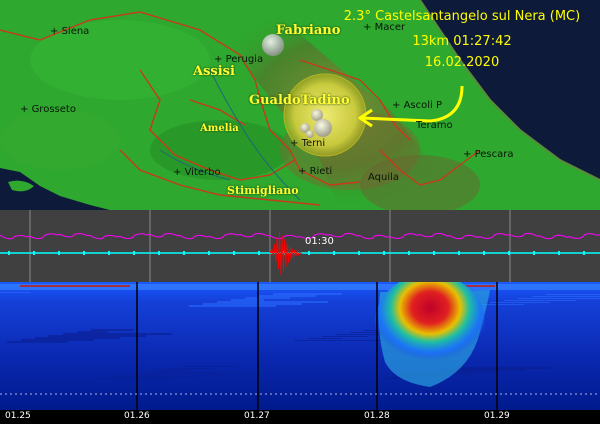  What do you see at coordinates (299, 100) in the screenshot?
I see `place-label-gualdo-tadino: GualdoTadino` at bounding box center [299, 100].